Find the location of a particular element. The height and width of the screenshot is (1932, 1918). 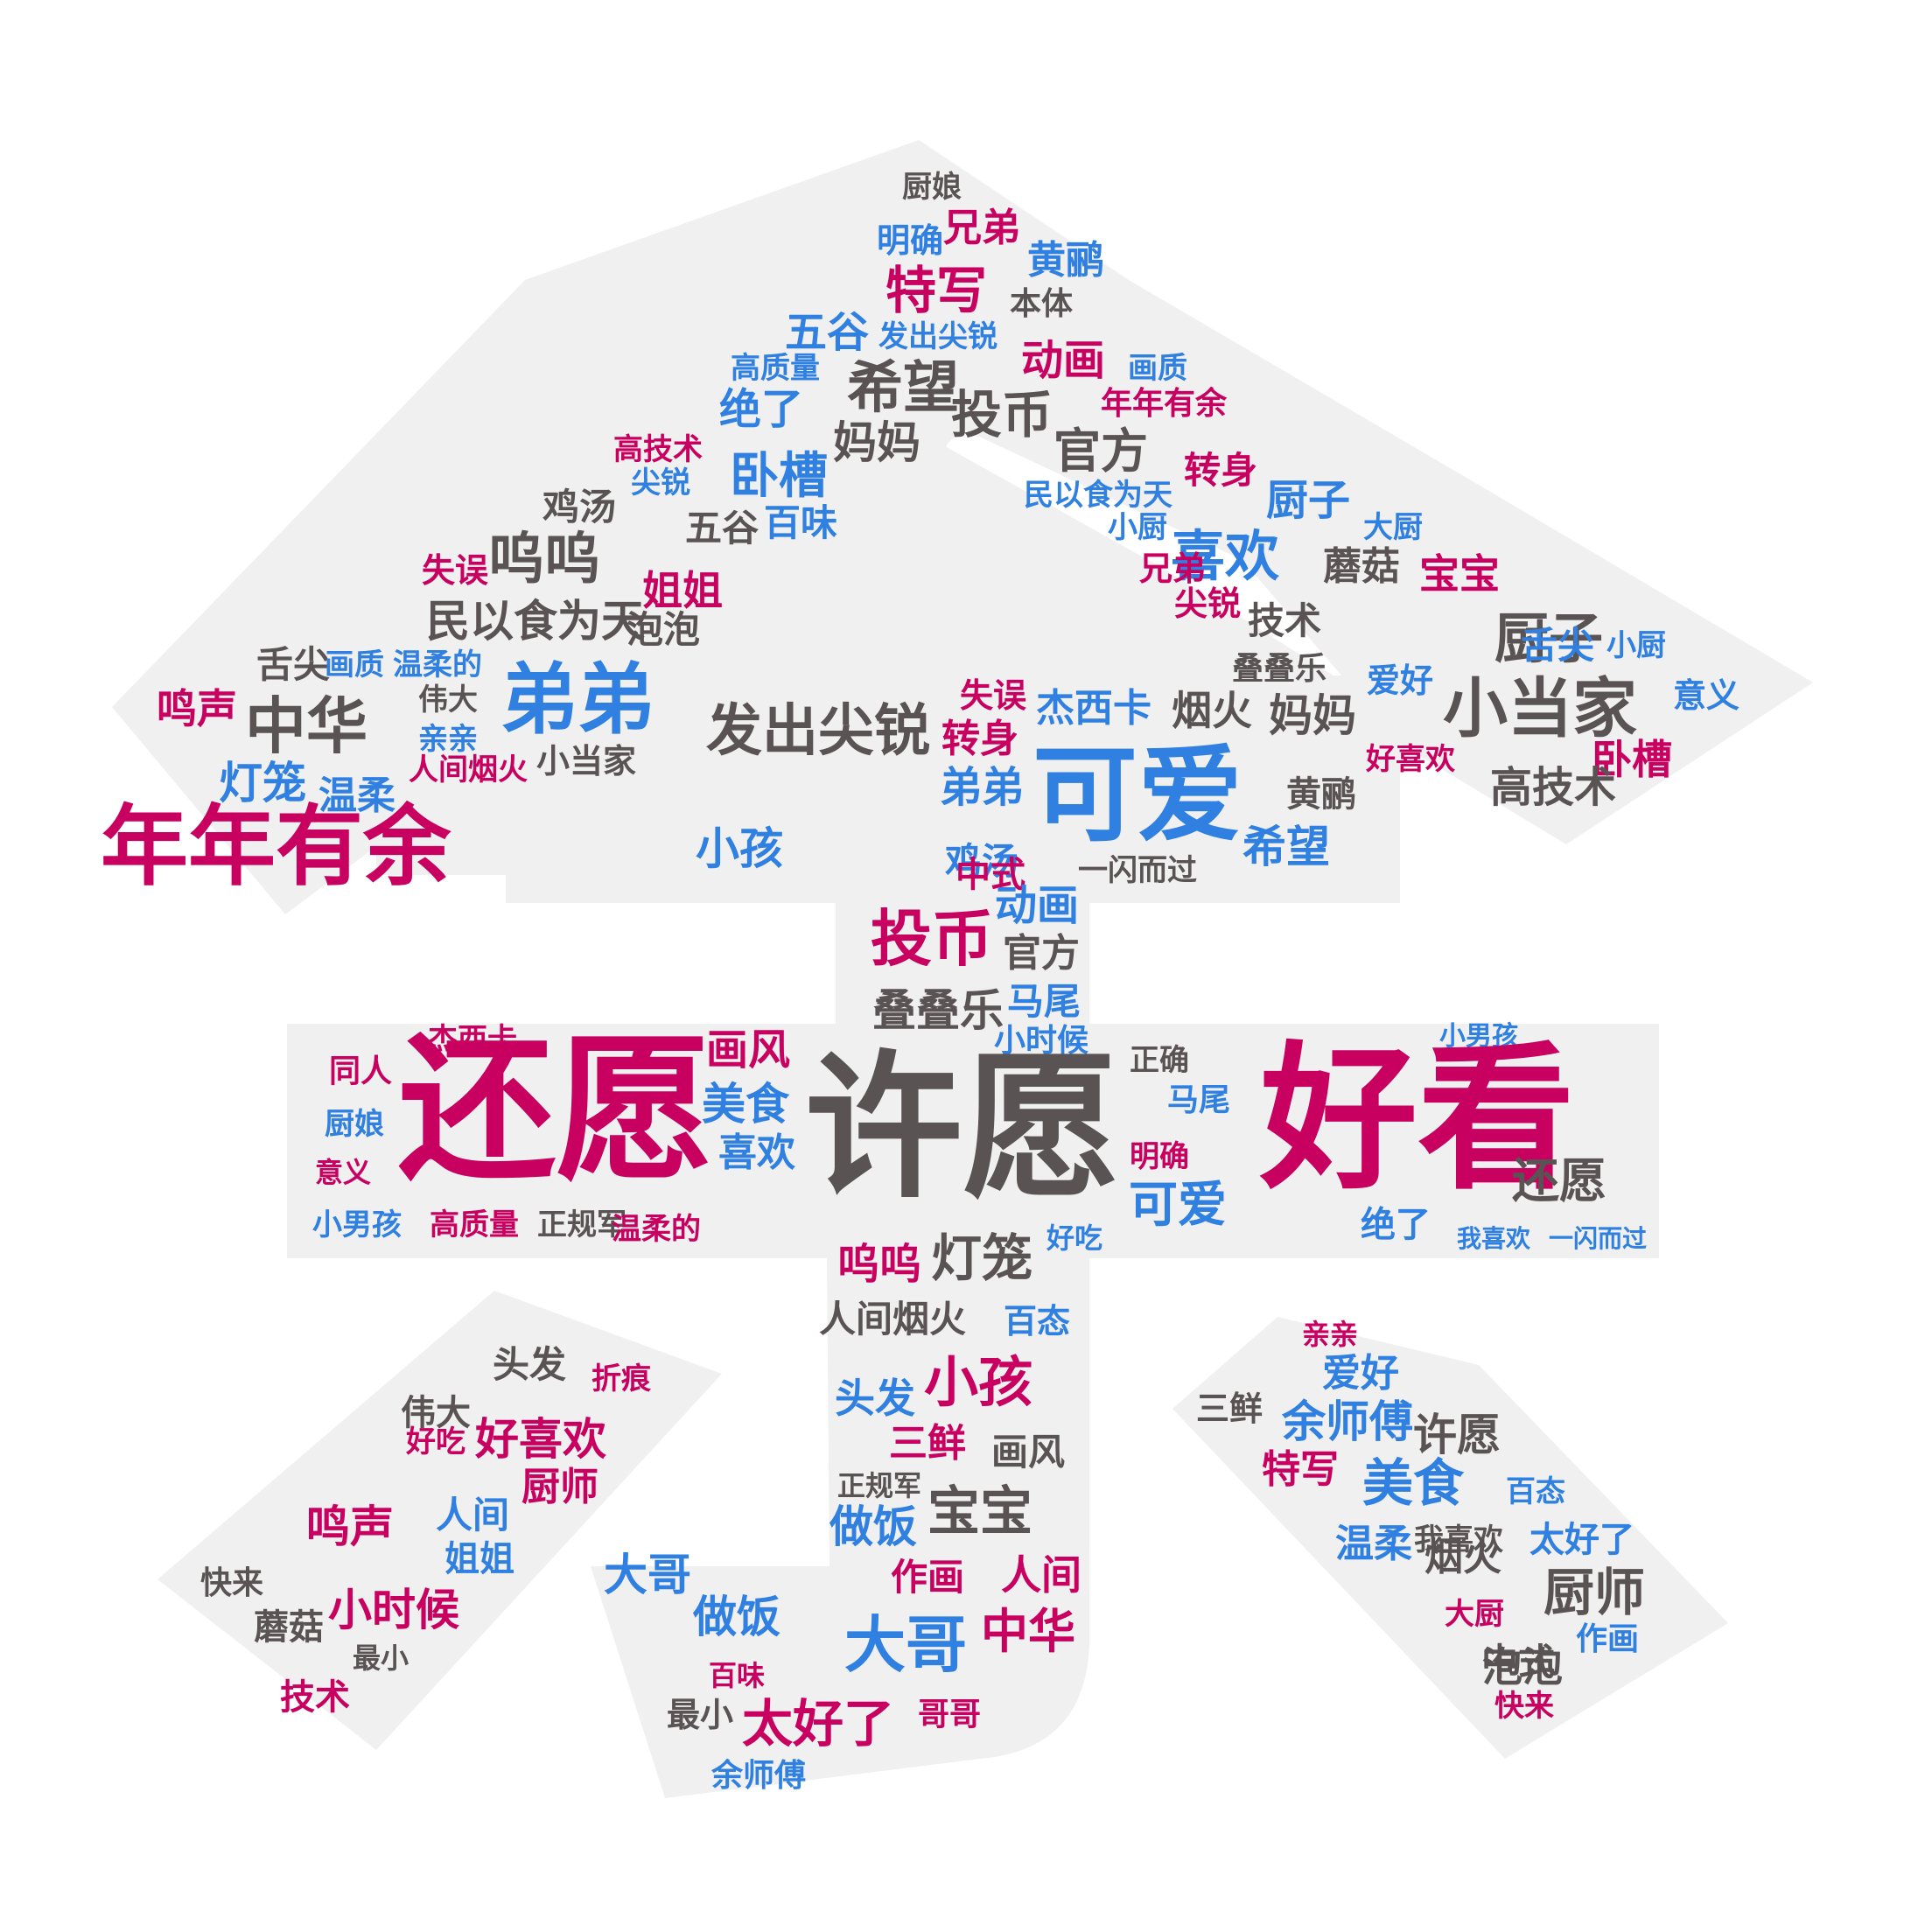

word-92: 厨娘 is located at coordinates (354, 1124).